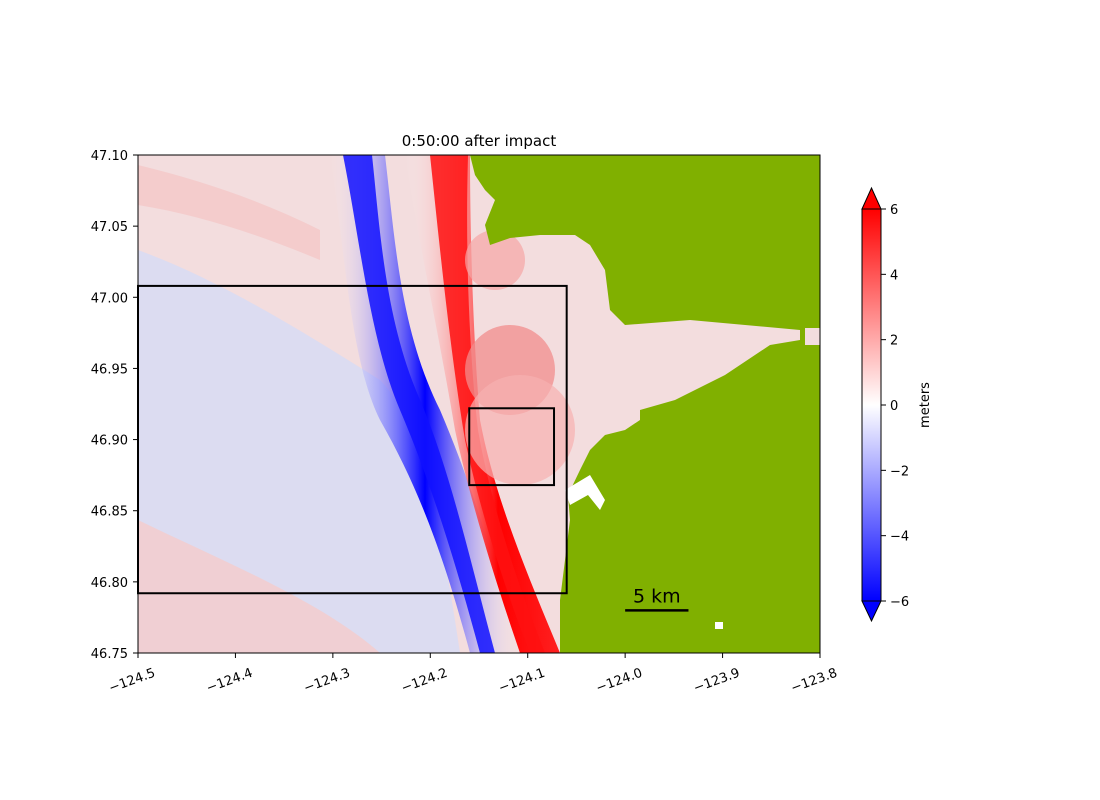 The height and width of the screenshot is (800, 1100). Describe the element at coordinates (109, 441) in the screenshot. I see `y-tick-label: 46.90` at that location.